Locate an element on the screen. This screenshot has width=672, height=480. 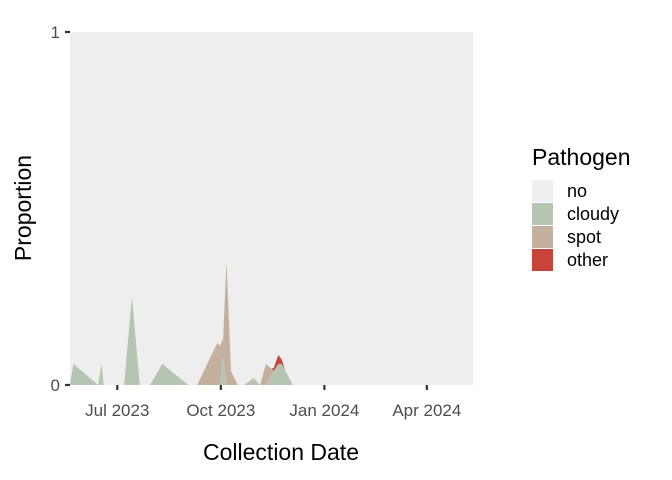
y-tick-label: 0 is located at coordinates (55, 385).